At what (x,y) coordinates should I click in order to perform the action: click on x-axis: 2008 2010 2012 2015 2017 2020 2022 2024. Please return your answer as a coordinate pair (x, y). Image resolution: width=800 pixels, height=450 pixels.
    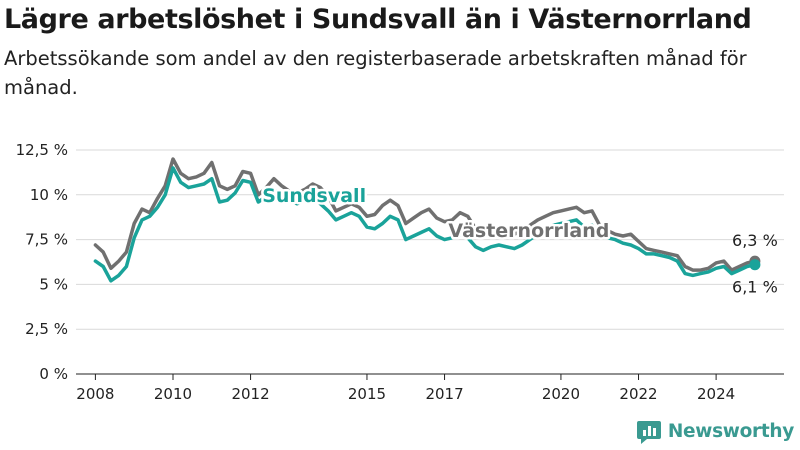
    Looking at the image, I should click on (430, 388).